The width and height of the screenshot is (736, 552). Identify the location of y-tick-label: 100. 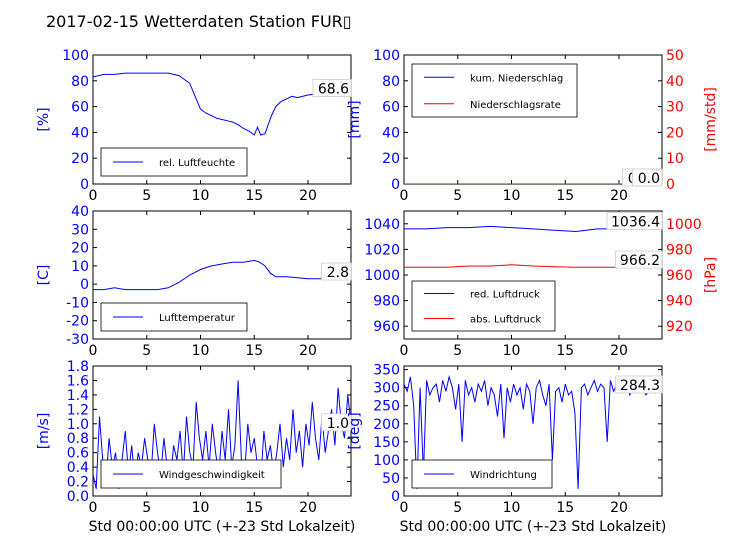
(386, 461).